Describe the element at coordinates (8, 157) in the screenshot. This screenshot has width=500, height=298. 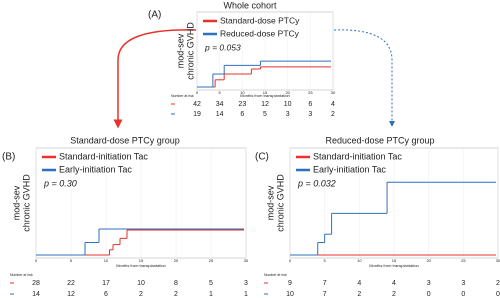
I see `panel-label: (B)` at that location.